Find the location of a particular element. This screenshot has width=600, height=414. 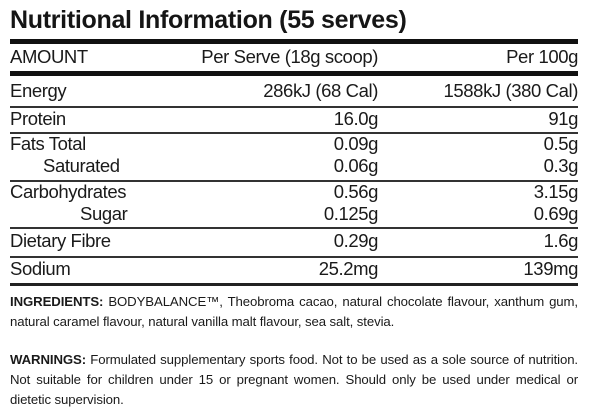

per-100g-value: 0.3g is located at coordinates (561, 165).